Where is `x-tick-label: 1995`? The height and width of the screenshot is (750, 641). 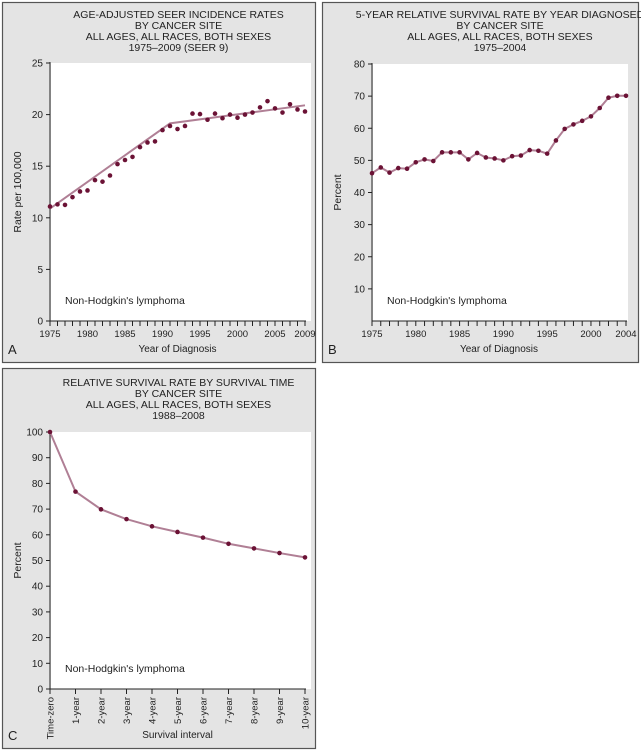
x-tick-label: 1995 is located at coordinates (547, 334).